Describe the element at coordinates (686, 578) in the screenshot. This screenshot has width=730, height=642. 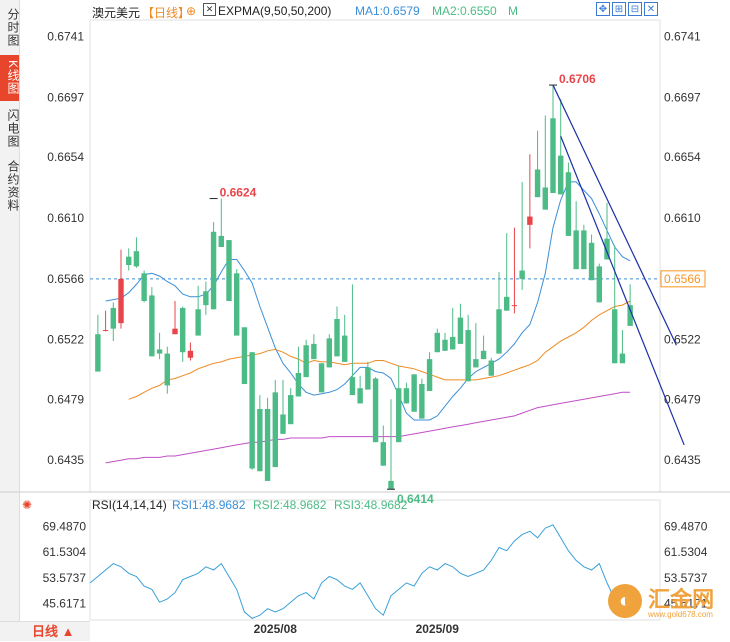
I see `rsi-tick-label-right: 53.5737` at that location.